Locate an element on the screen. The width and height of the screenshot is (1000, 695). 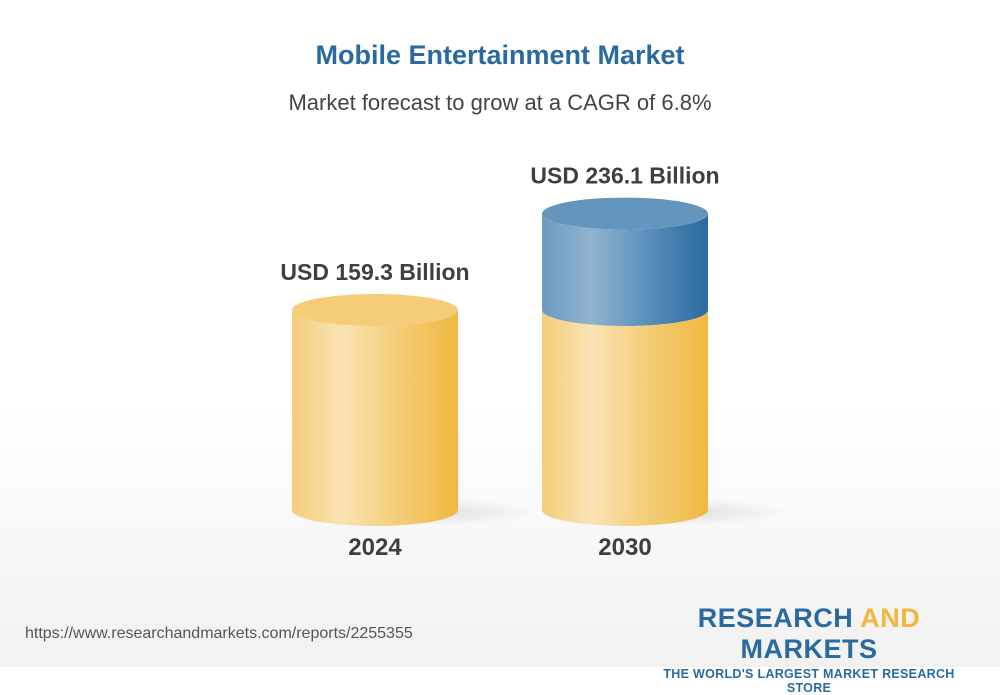
cylinder-base-2030 is located at coordinates (625, 418).